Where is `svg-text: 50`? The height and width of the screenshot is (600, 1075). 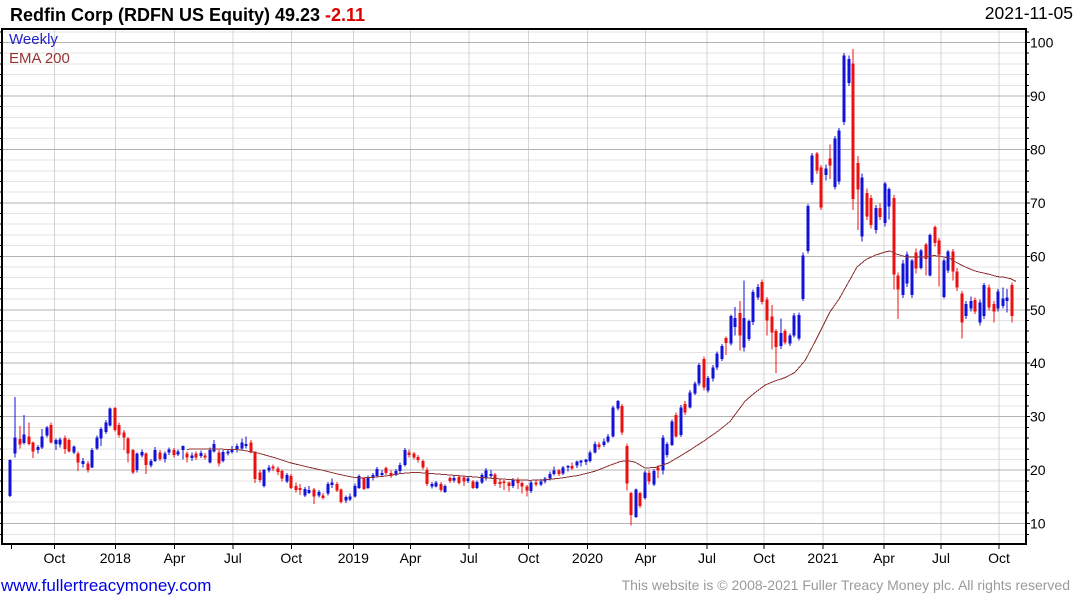
svg-text: 50 is located at coordinates (1038, 310).